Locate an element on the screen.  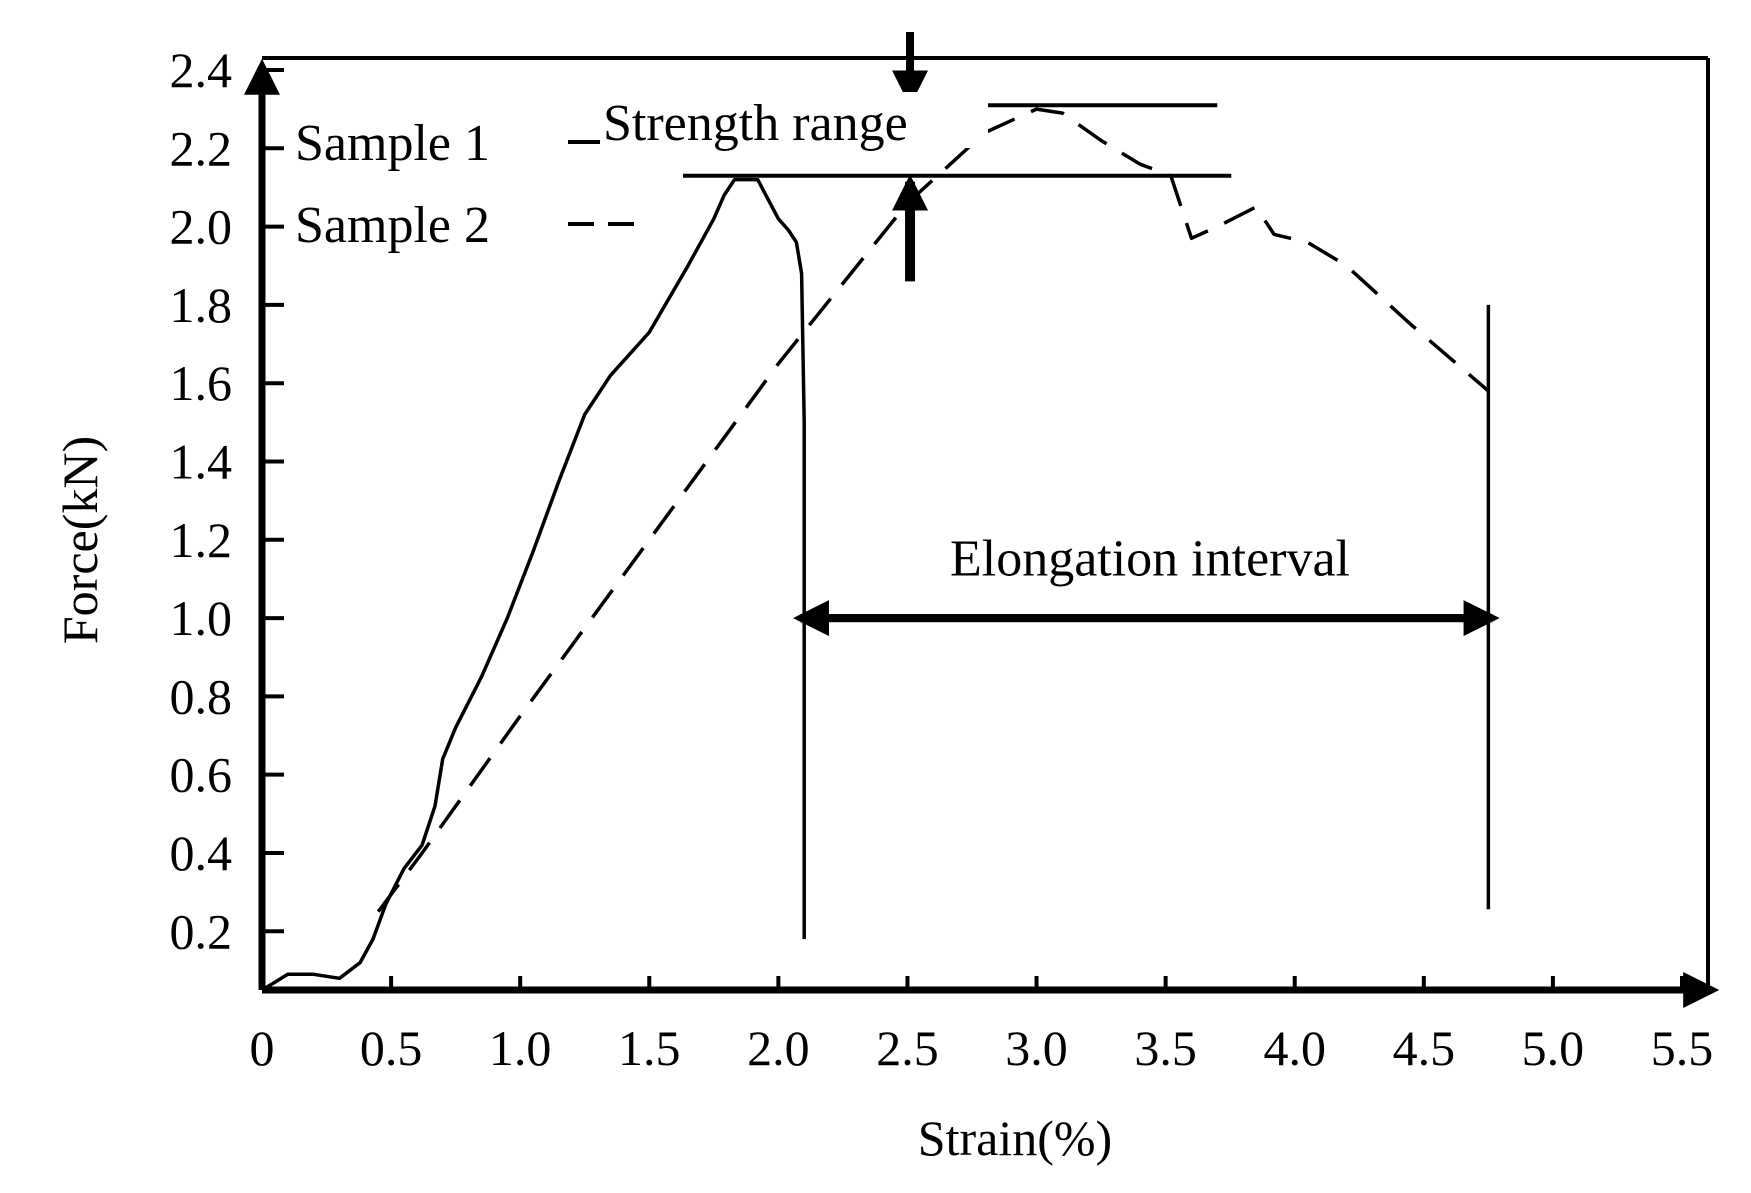
y-tick-label: 1.2 is located at coordinates (201, 540).